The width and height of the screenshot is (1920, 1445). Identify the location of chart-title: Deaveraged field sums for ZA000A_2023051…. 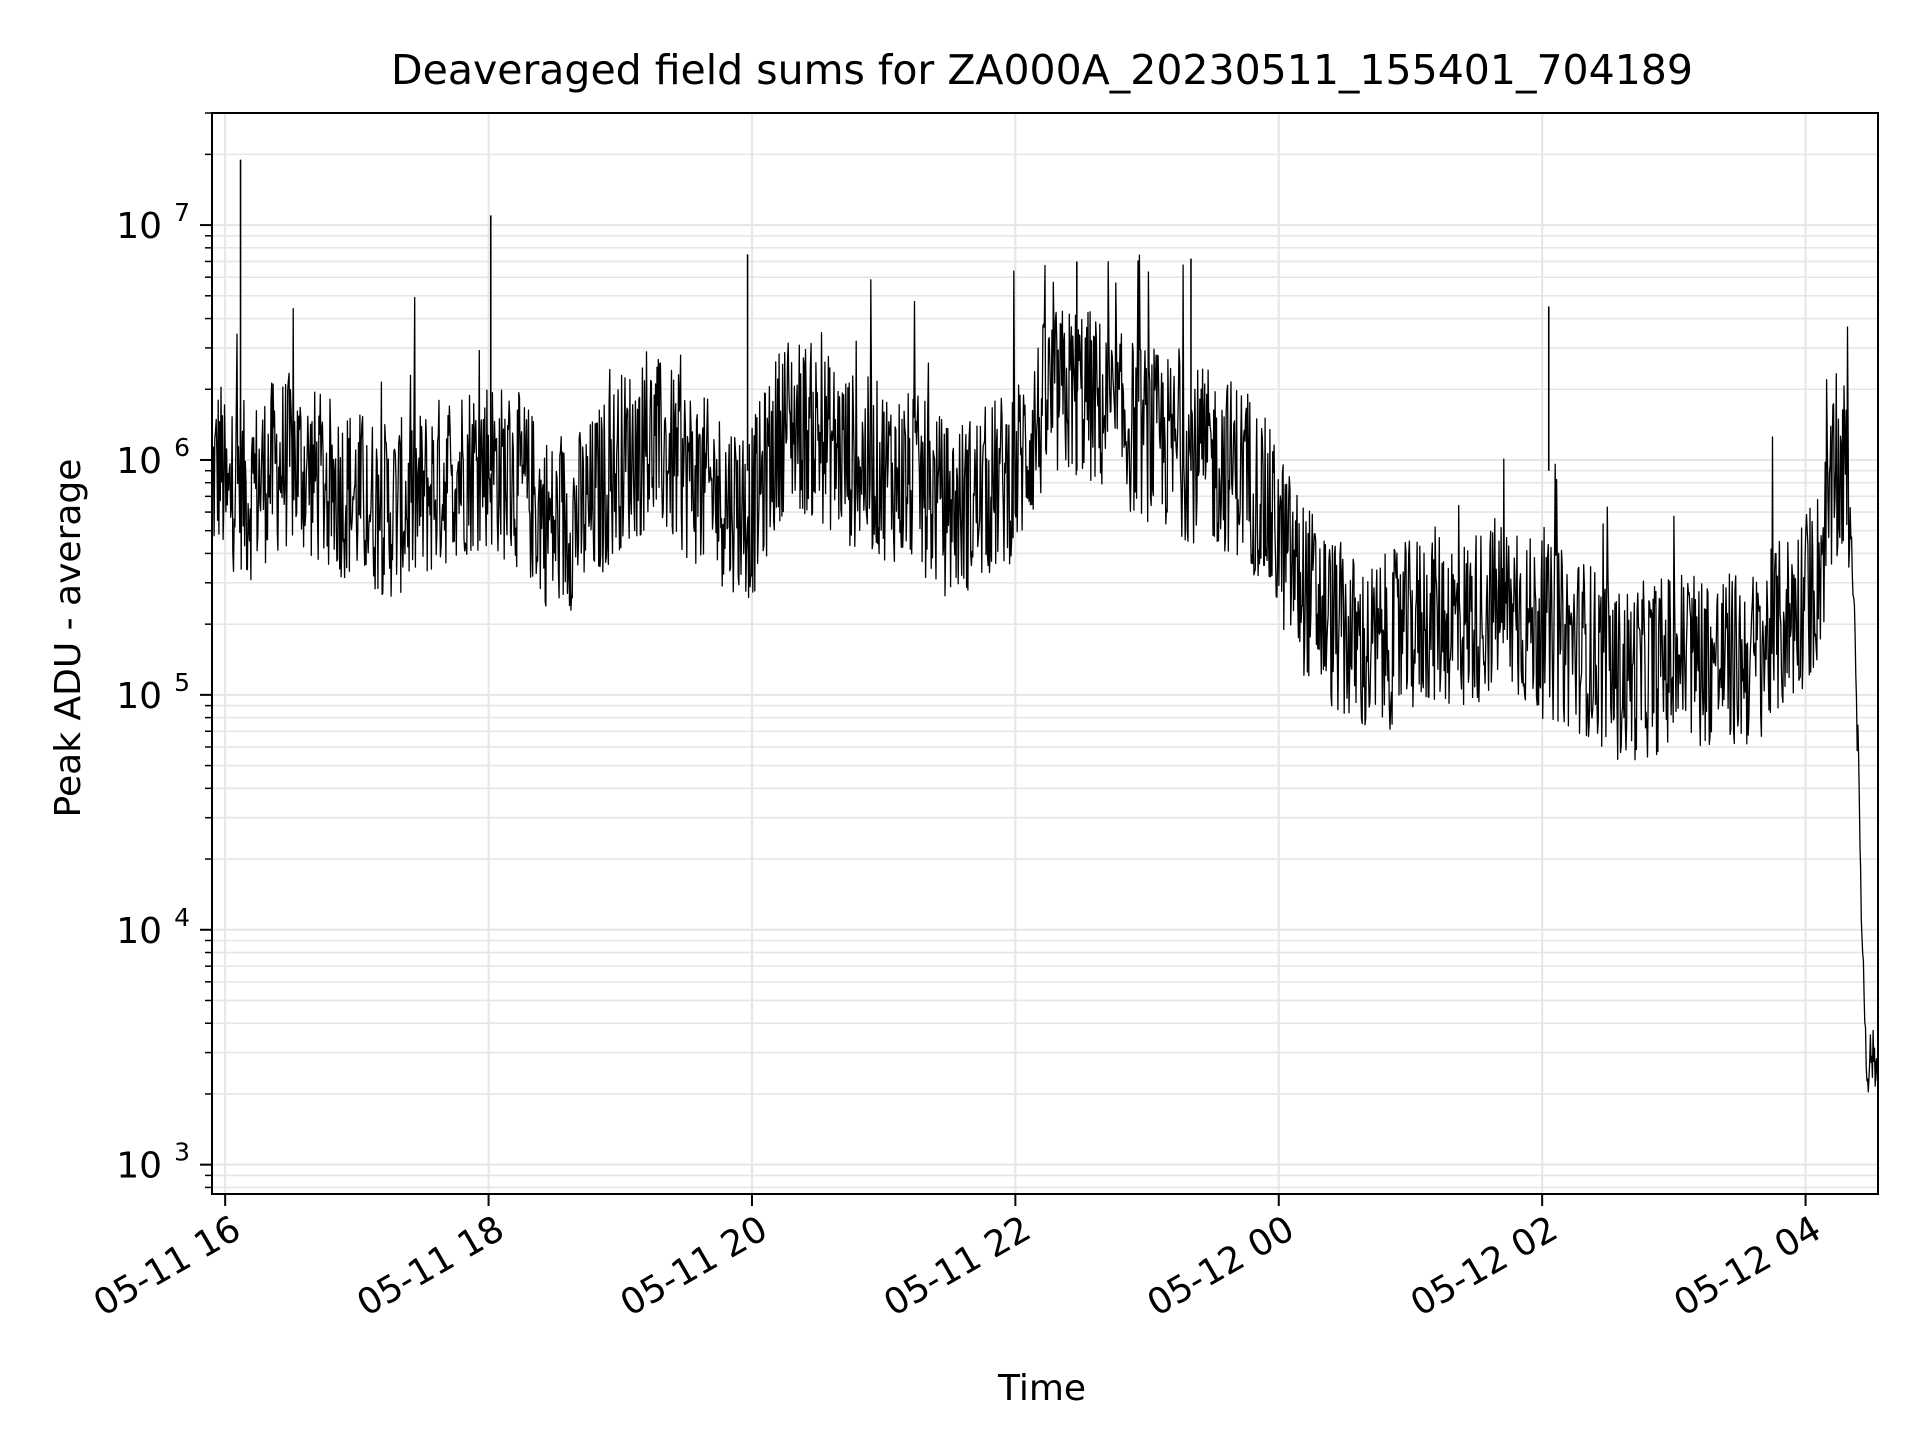
(1042, 70).